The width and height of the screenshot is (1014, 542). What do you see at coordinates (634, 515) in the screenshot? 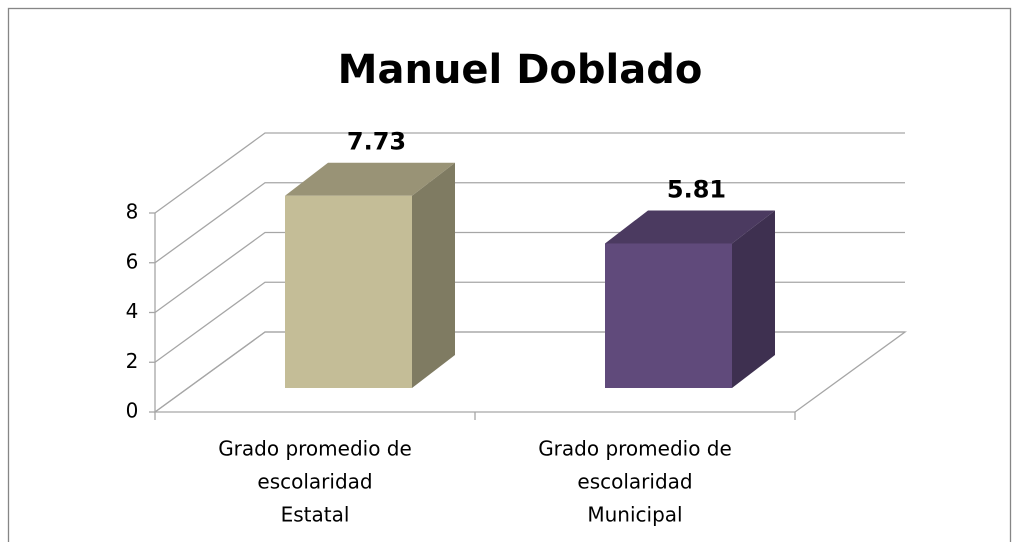
I see `x-tick-label: Municipal` at bounding box center [634, 515].